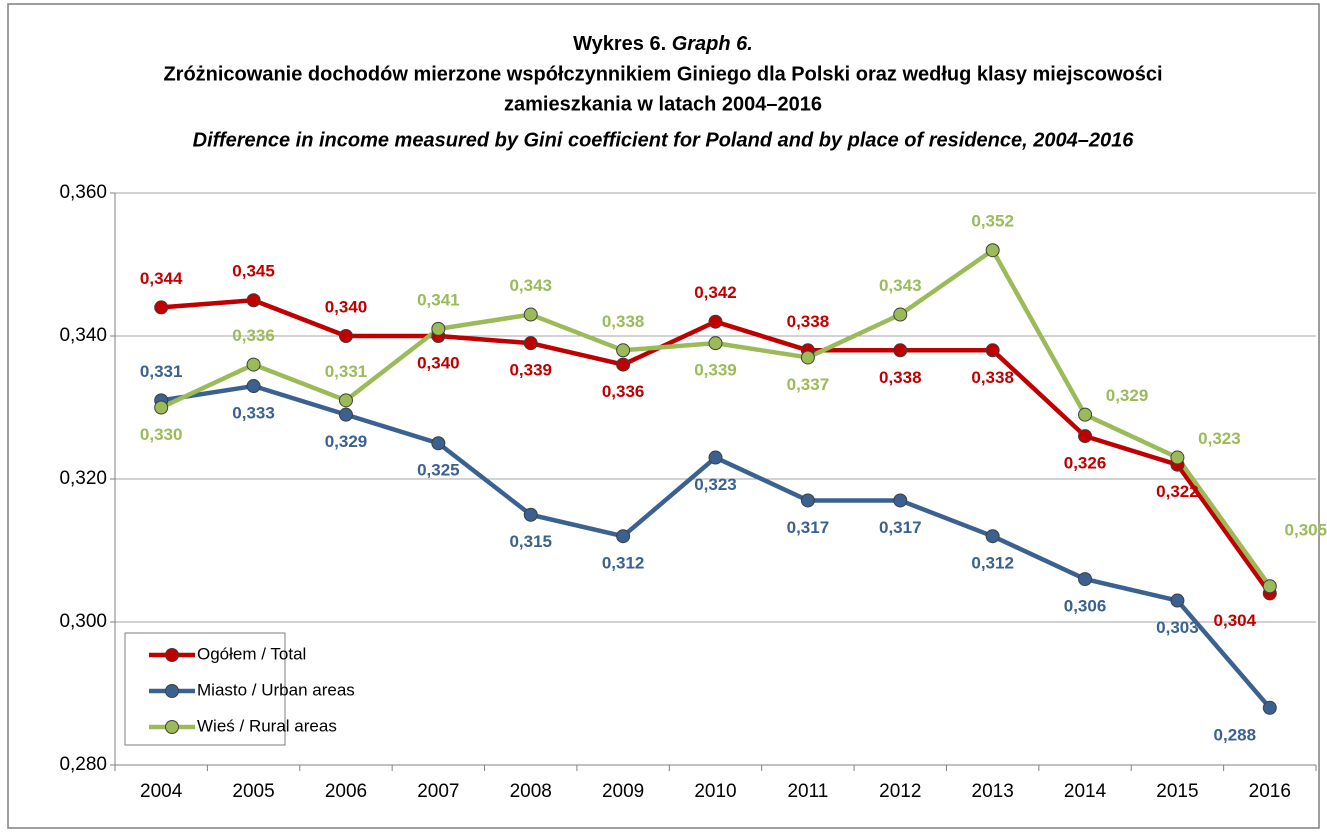 The height and width of the screenshot is (834, 1327). What do you see at coordinates (900, 791) in the screenshot?
I see `x-tick-label: 2012` at bounding box center [900, 791].